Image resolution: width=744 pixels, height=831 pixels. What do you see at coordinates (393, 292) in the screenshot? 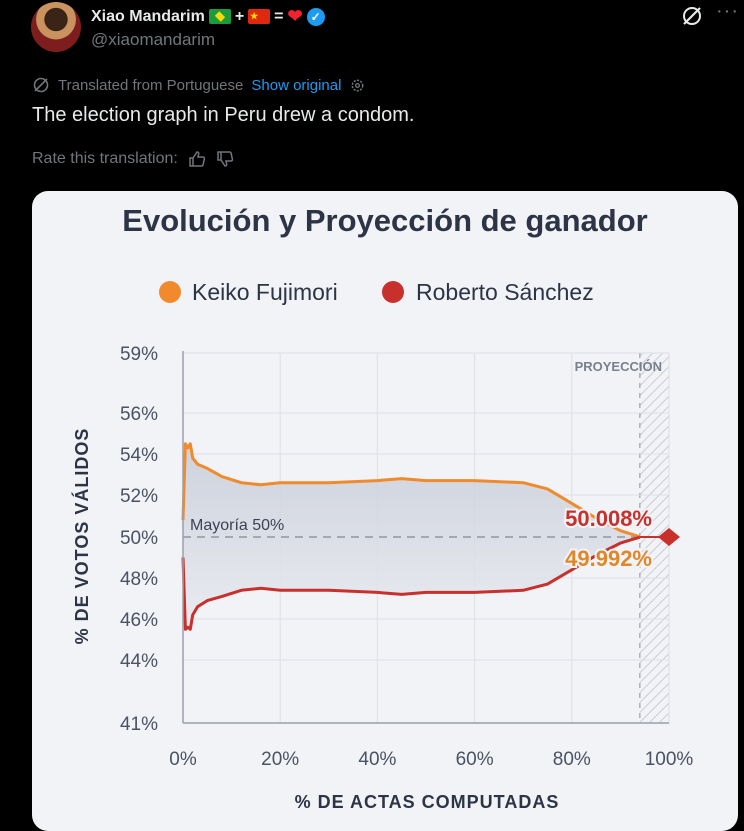
I see `legend-roberto-dot` at bounding box center [393, 292].